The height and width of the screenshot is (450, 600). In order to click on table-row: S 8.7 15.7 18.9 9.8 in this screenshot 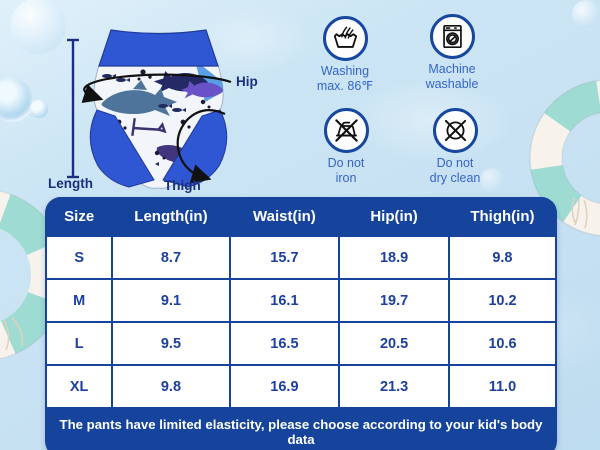, I will do `click(301, 257)`.